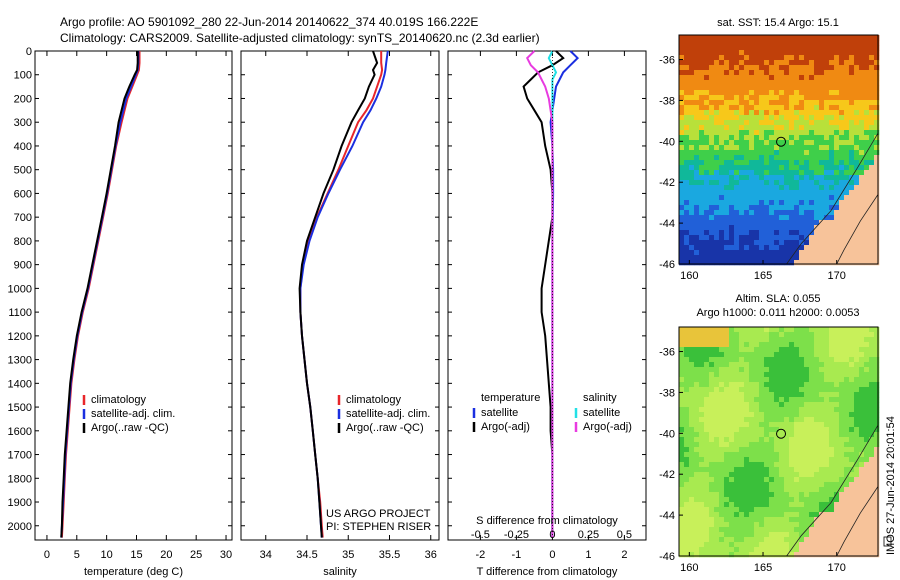  Describe the element at coordinates (588, 555) in the screenshot. I see `differences-xtick-label: 1` at that location.